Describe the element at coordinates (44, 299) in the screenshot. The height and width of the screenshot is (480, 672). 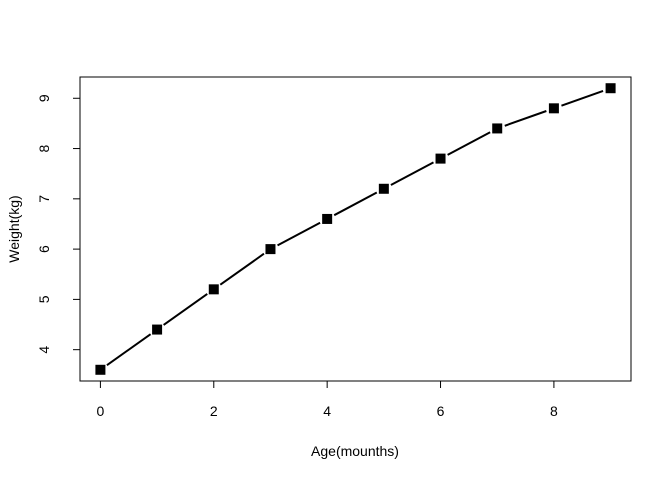
I see `y-tick-label: 5` at that location.